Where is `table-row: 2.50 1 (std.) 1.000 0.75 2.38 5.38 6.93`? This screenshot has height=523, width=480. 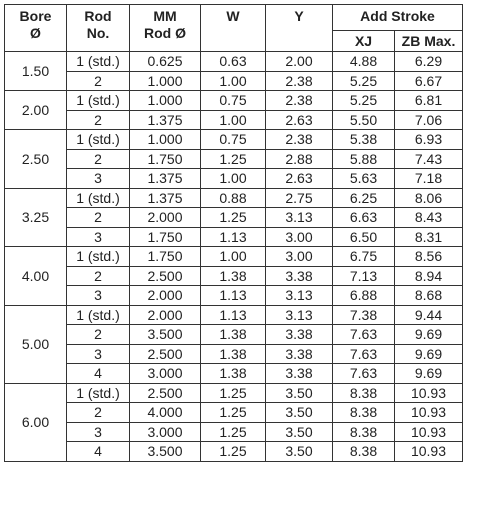
table-row: 2.50 1 (std.) 1.000 0.75 2.38 5.38 6.93 is located at coordinates (233, 159).